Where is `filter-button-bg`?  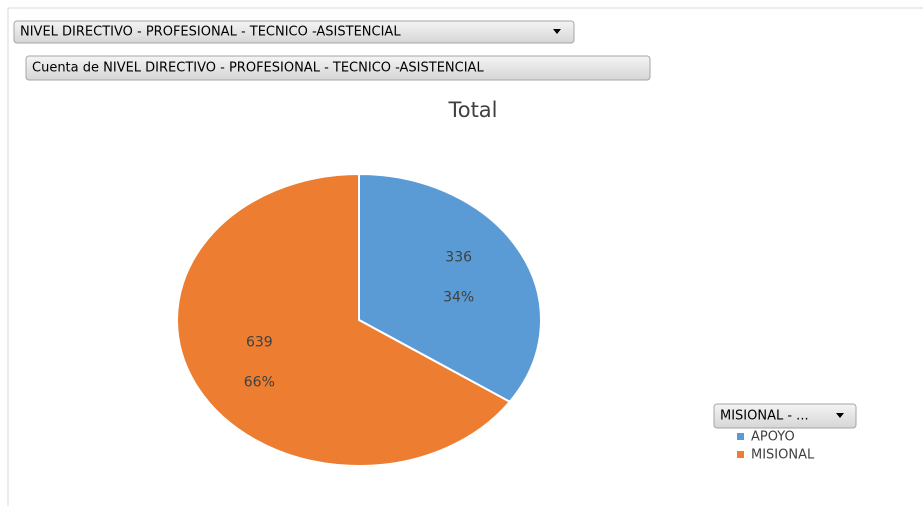
filter-button-bg is located at coordinates (294, 32).